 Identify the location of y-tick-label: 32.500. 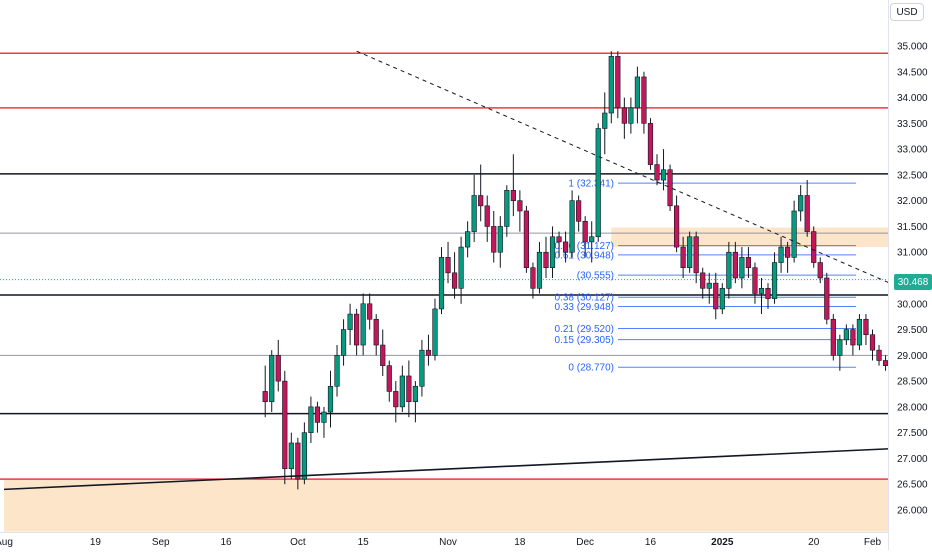
(912, 175).